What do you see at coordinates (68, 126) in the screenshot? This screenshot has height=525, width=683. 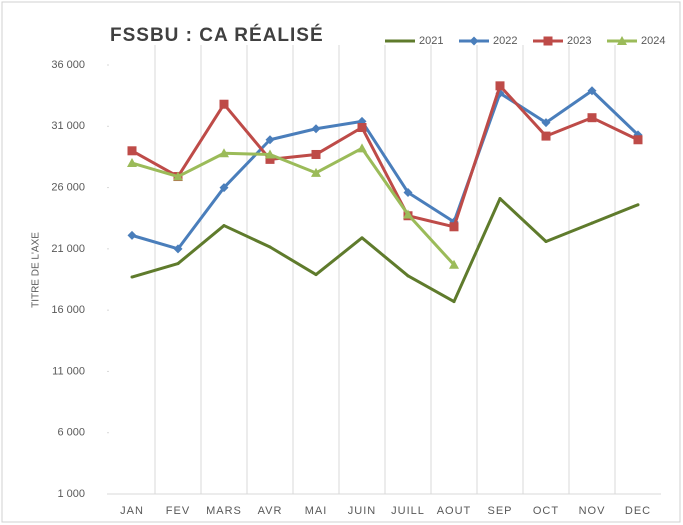 I see `y-tick-label: 31 000` at bounding box center [68, 126].